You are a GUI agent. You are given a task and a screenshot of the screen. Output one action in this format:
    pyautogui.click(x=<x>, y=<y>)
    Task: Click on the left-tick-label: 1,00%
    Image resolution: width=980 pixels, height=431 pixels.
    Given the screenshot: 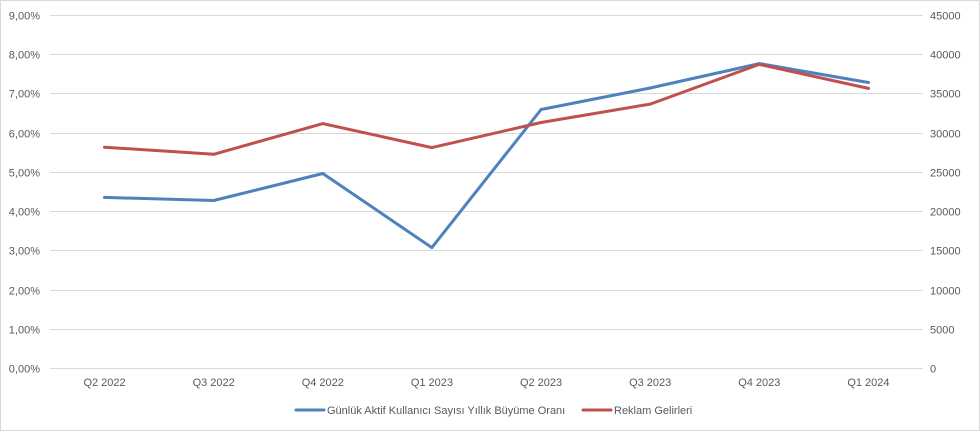 What is the action you would take?
    pyautogui.click(x=24, y=331)
    